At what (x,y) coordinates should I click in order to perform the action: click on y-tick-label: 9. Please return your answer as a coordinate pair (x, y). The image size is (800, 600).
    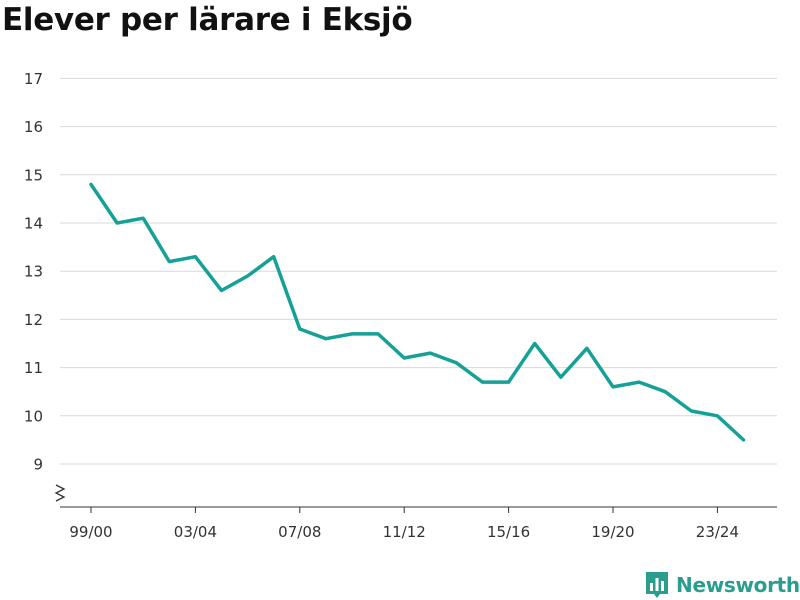
    Looking at the image, I should click on (38, 465).